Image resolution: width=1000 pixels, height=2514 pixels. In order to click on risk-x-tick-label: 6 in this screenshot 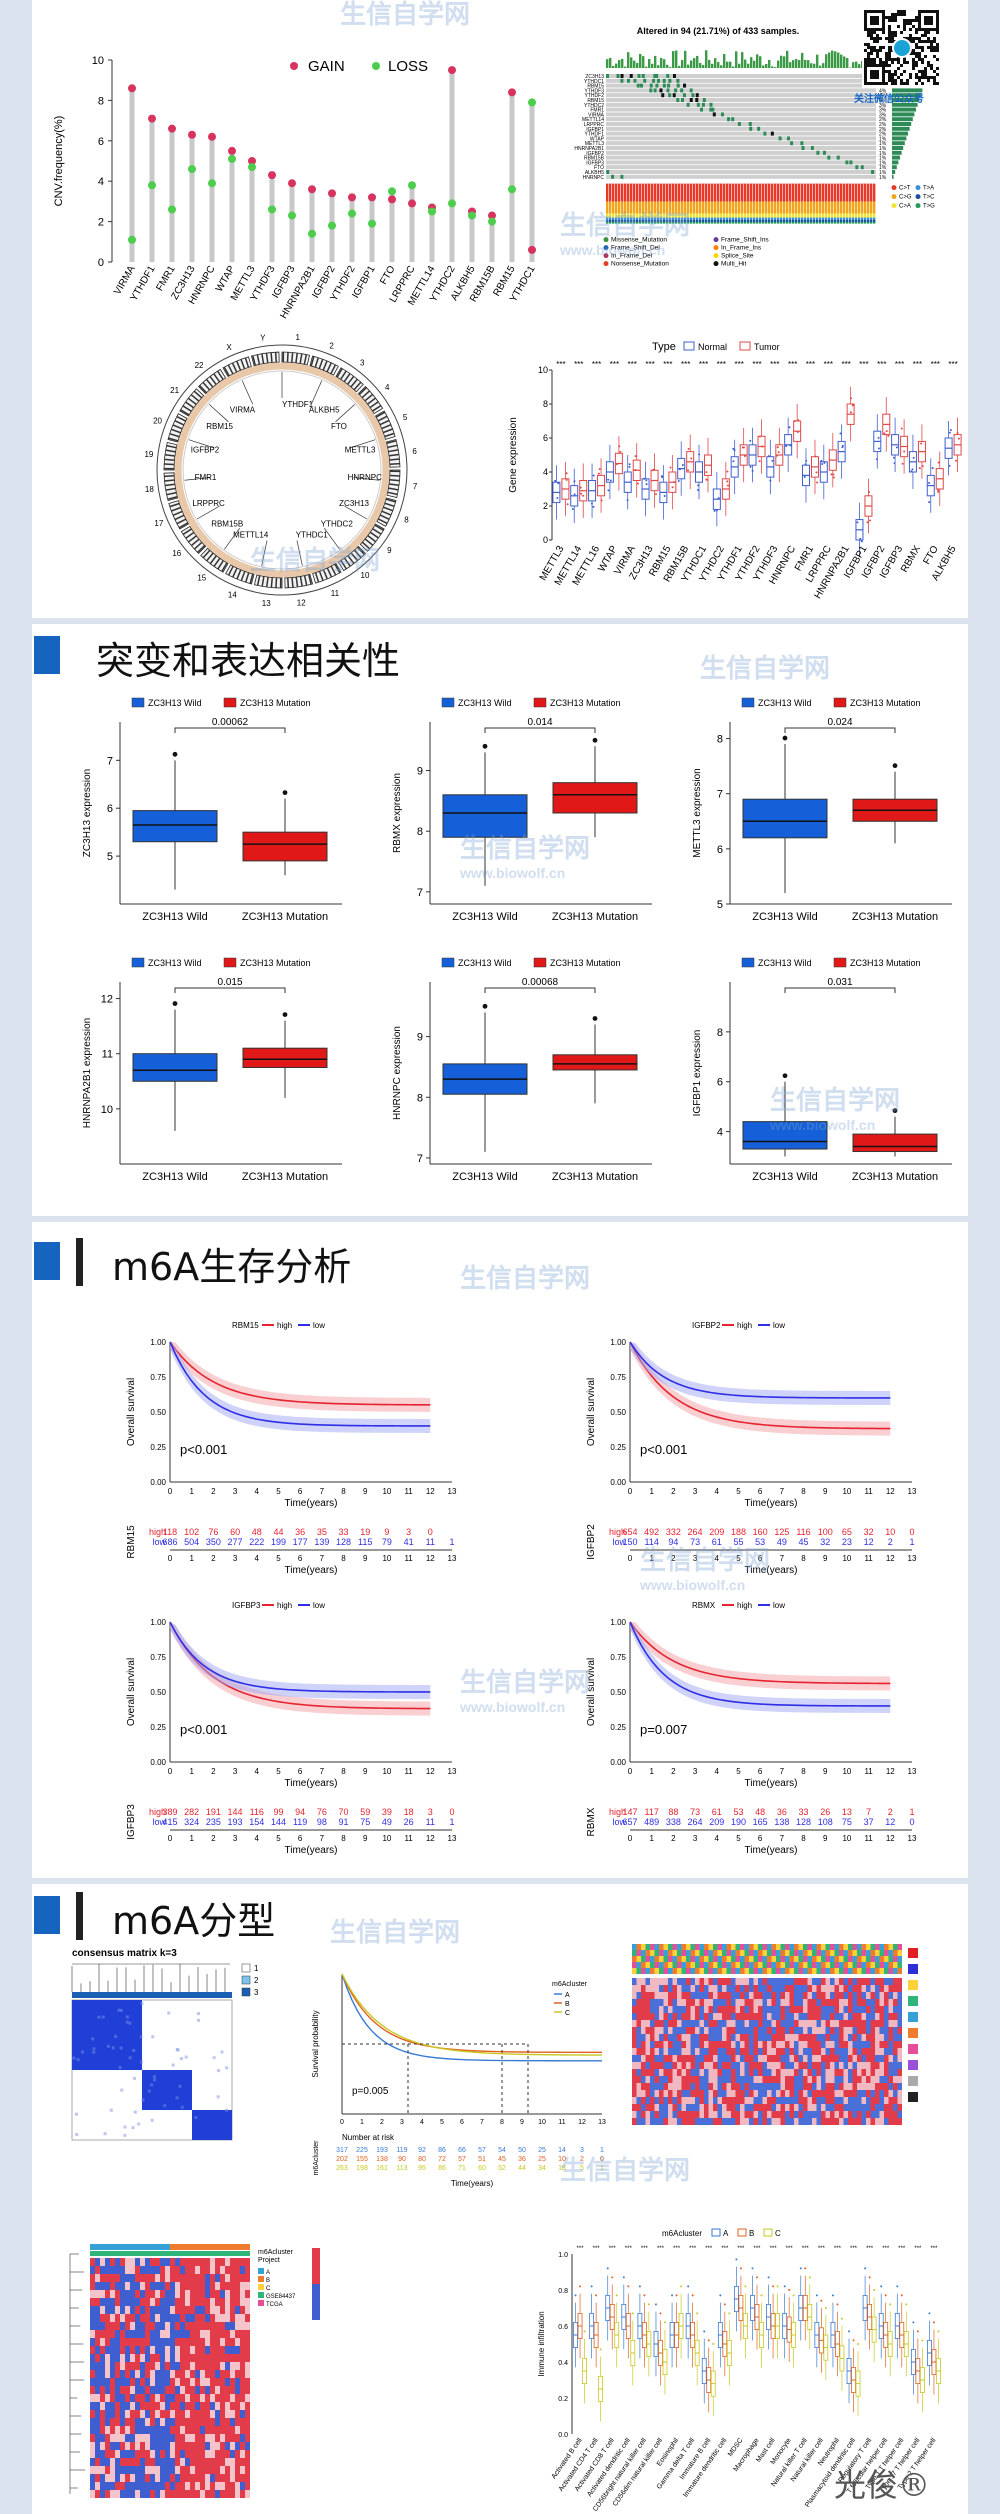, I will do `click(760, 1838)`.